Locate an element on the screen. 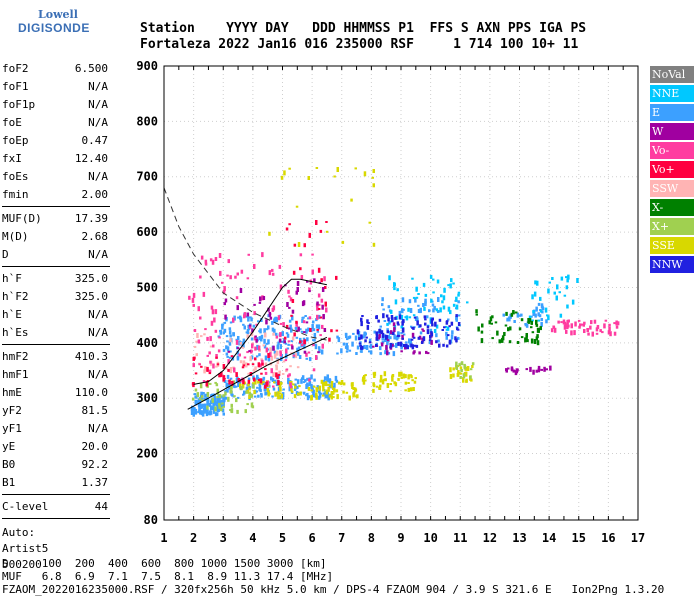 The image size is (700, 600). param-name: hmE is located at coordinates (12, 392).